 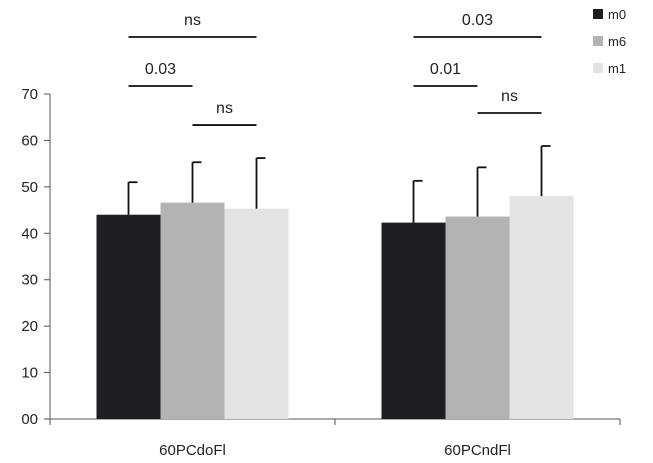 I want to click on legend-swatch-m1, so click(x=598, y=68).